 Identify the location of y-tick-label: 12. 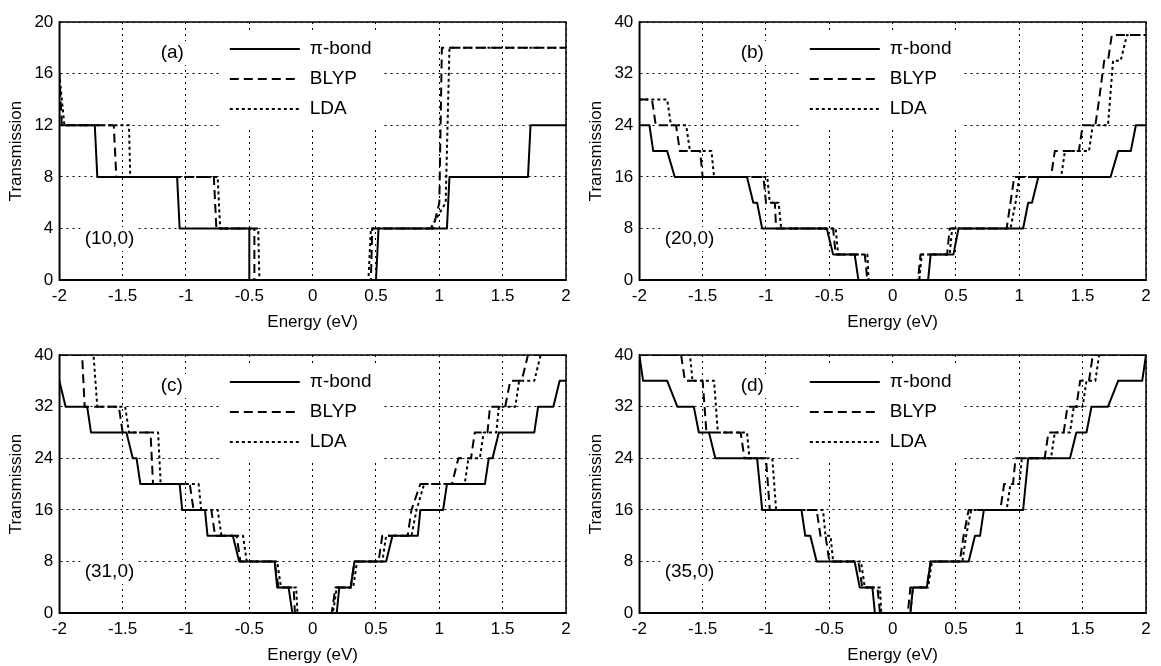
(44, 124).